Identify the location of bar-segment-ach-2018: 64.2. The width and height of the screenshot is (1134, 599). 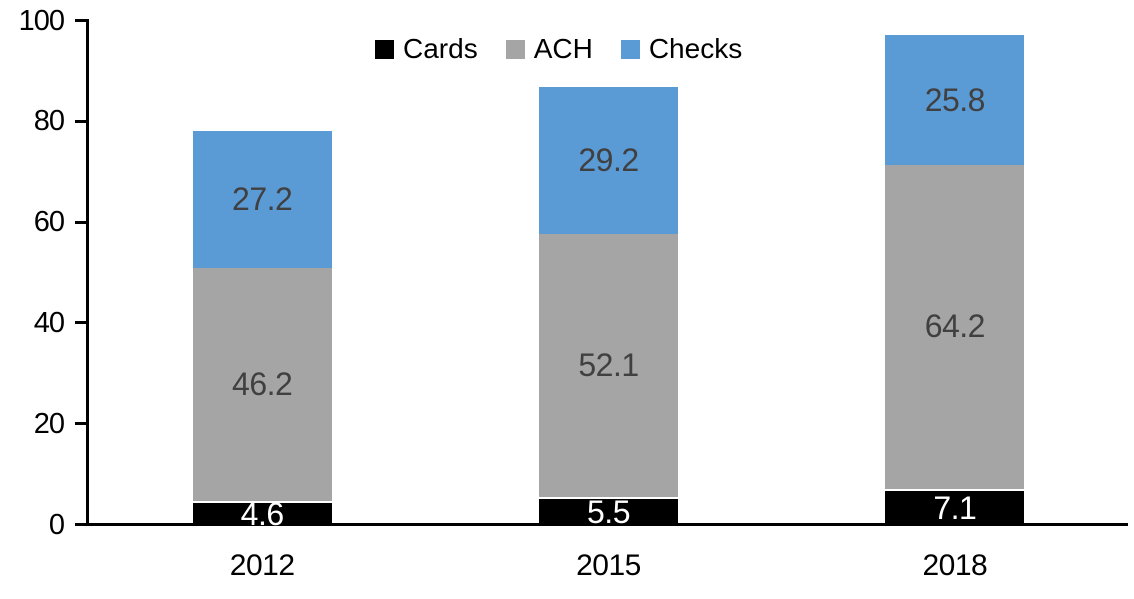
(955, 327).